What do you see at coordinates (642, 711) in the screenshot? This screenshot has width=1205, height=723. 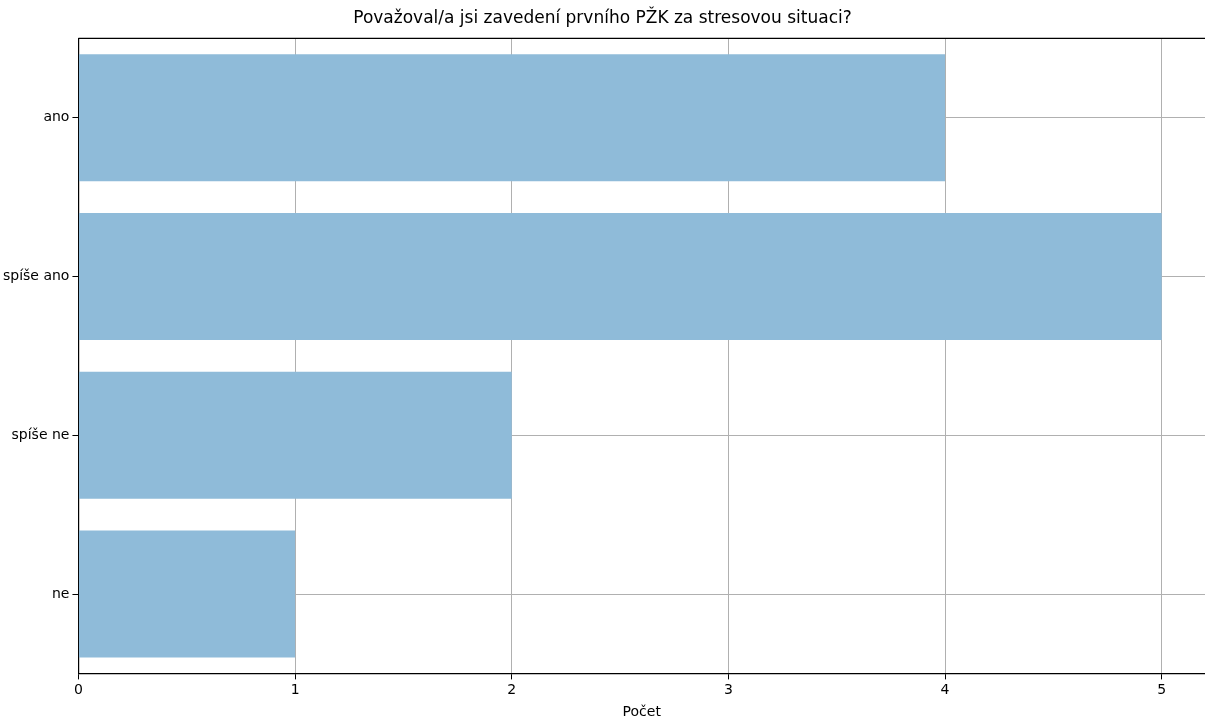 I see `x-axis-title: Počet` at bounding box center [642, 711].